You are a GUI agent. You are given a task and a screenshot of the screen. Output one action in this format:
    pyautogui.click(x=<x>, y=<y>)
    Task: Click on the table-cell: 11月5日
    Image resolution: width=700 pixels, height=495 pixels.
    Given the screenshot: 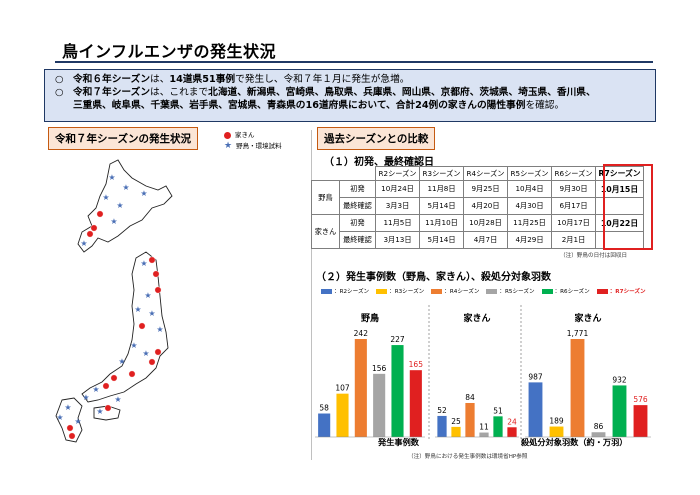 What is the action you would take?
    pyautogui.click(x=397, y=223)
    